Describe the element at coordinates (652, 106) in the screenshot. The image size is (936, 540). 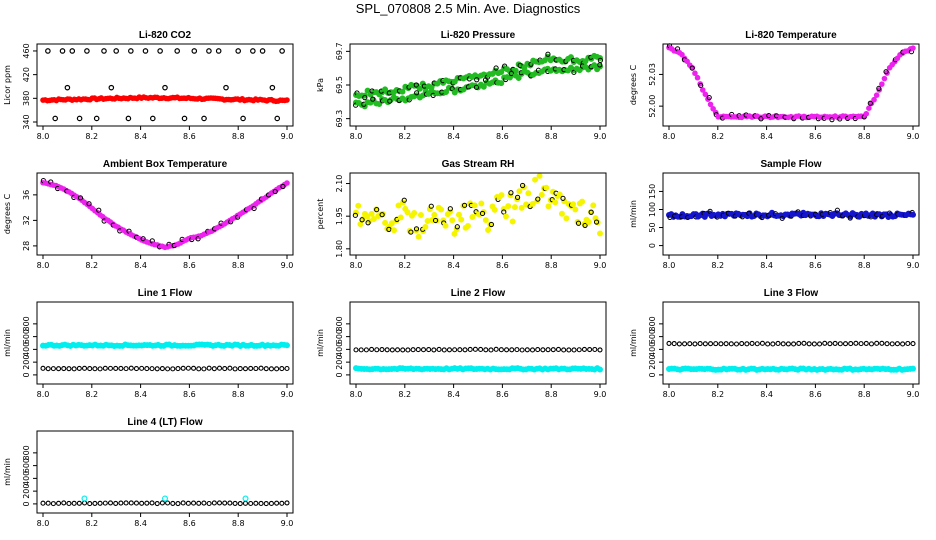
I see `y-tick-label: 52.00` at that location.